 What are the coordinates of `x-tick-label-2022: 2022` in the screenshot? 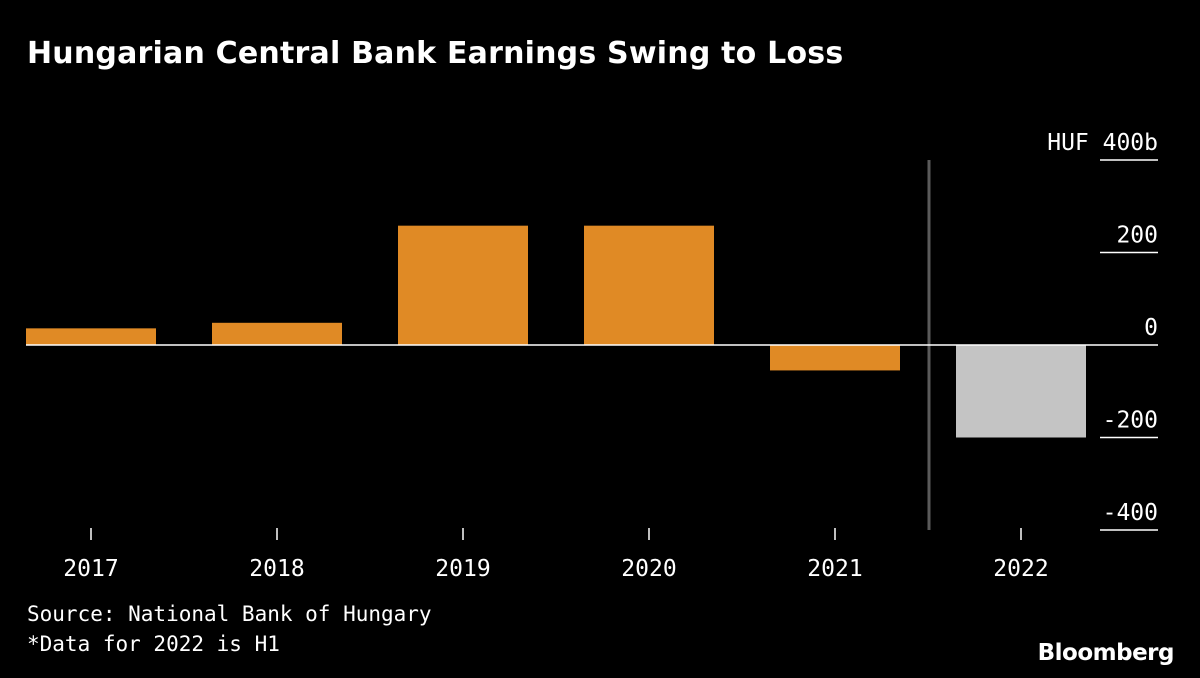 It's located at (1020, 569).